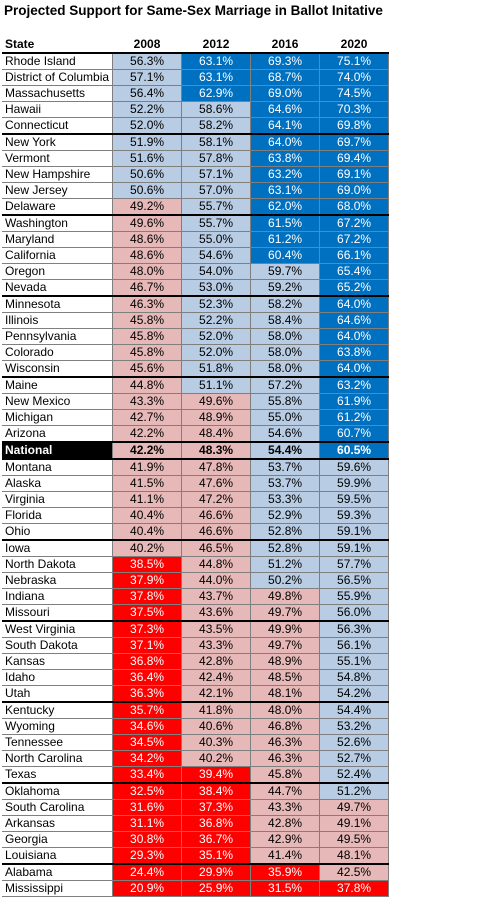  I want to click on value-cell: 42.8%, so click(285, 823).